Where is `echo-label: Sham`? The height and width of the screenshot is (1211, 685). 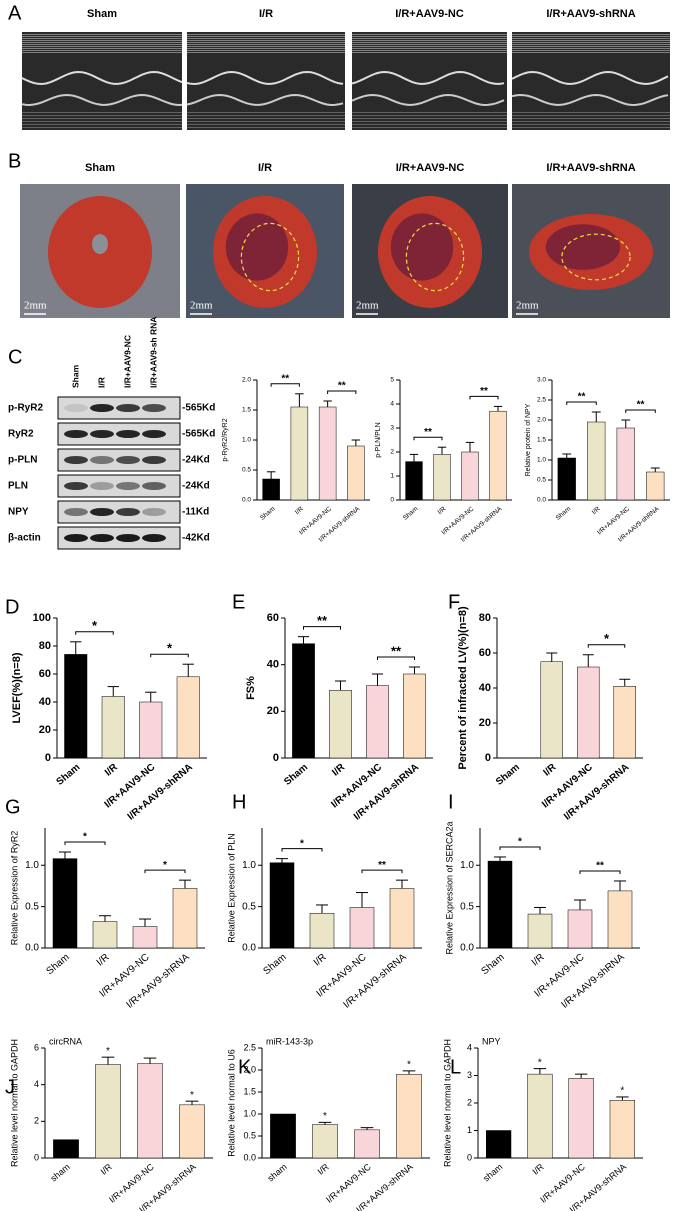 echo-label: Sham is located at coordinates (102, 14).